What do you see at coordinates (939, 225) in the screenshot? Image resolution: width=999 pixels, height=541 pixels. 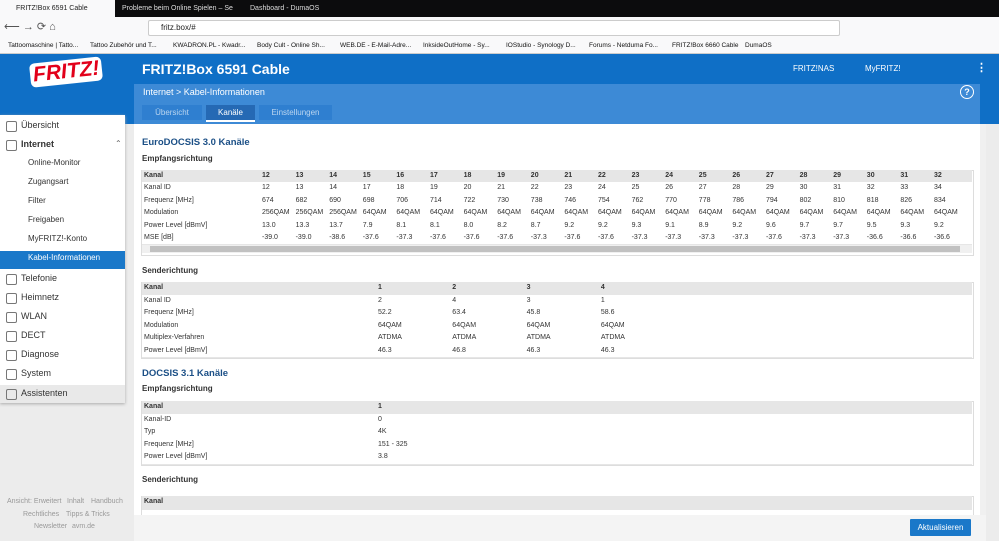 I see `cell: 9.2` at bounding box center [939, 225].